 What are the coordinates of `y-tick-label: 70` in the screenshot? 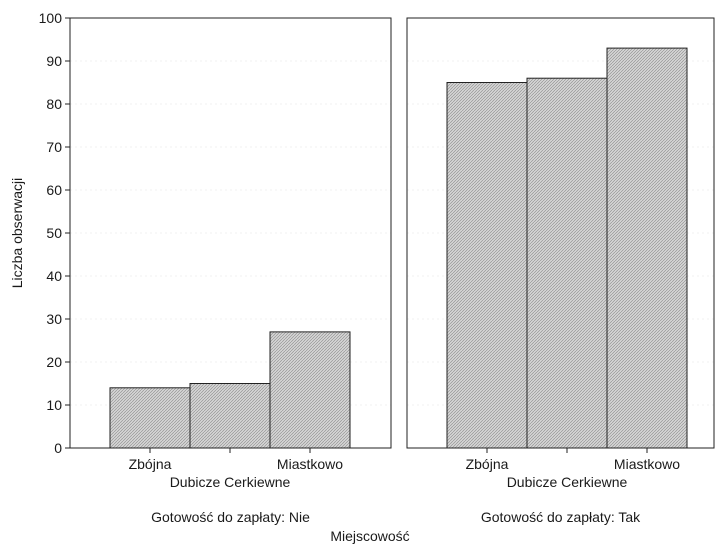 It's located at (54, 147).